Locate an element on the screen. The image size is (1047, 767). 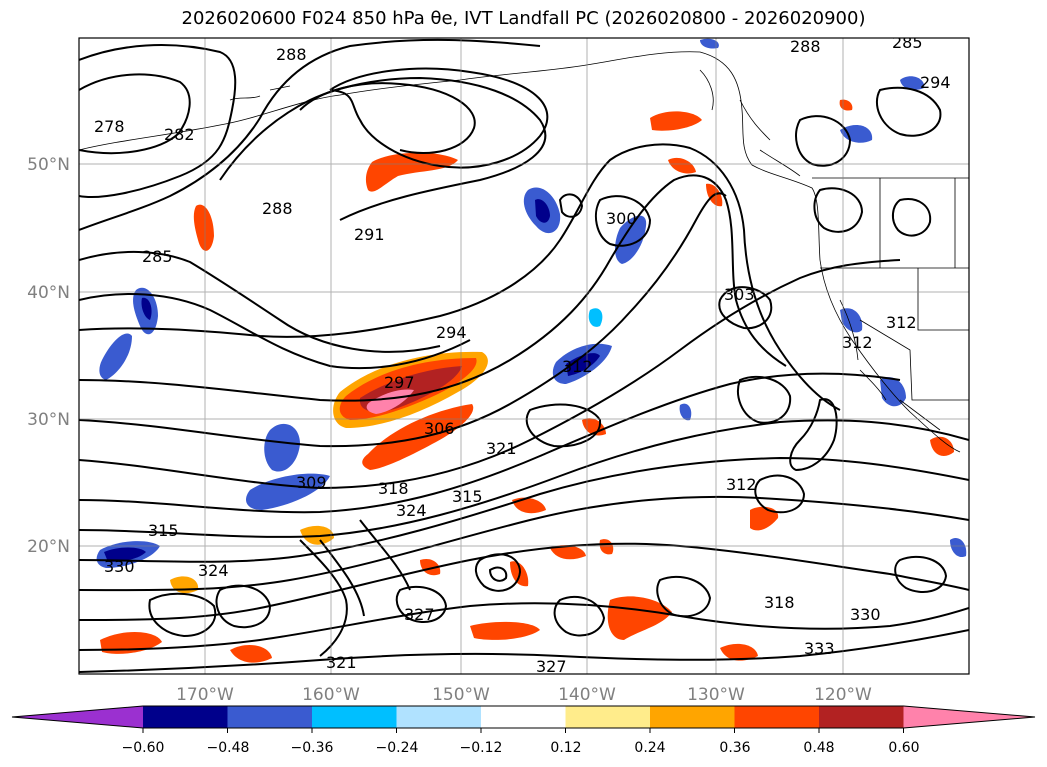
colorbar-tick-label: −0.48 is located at coordinates (228, 748).